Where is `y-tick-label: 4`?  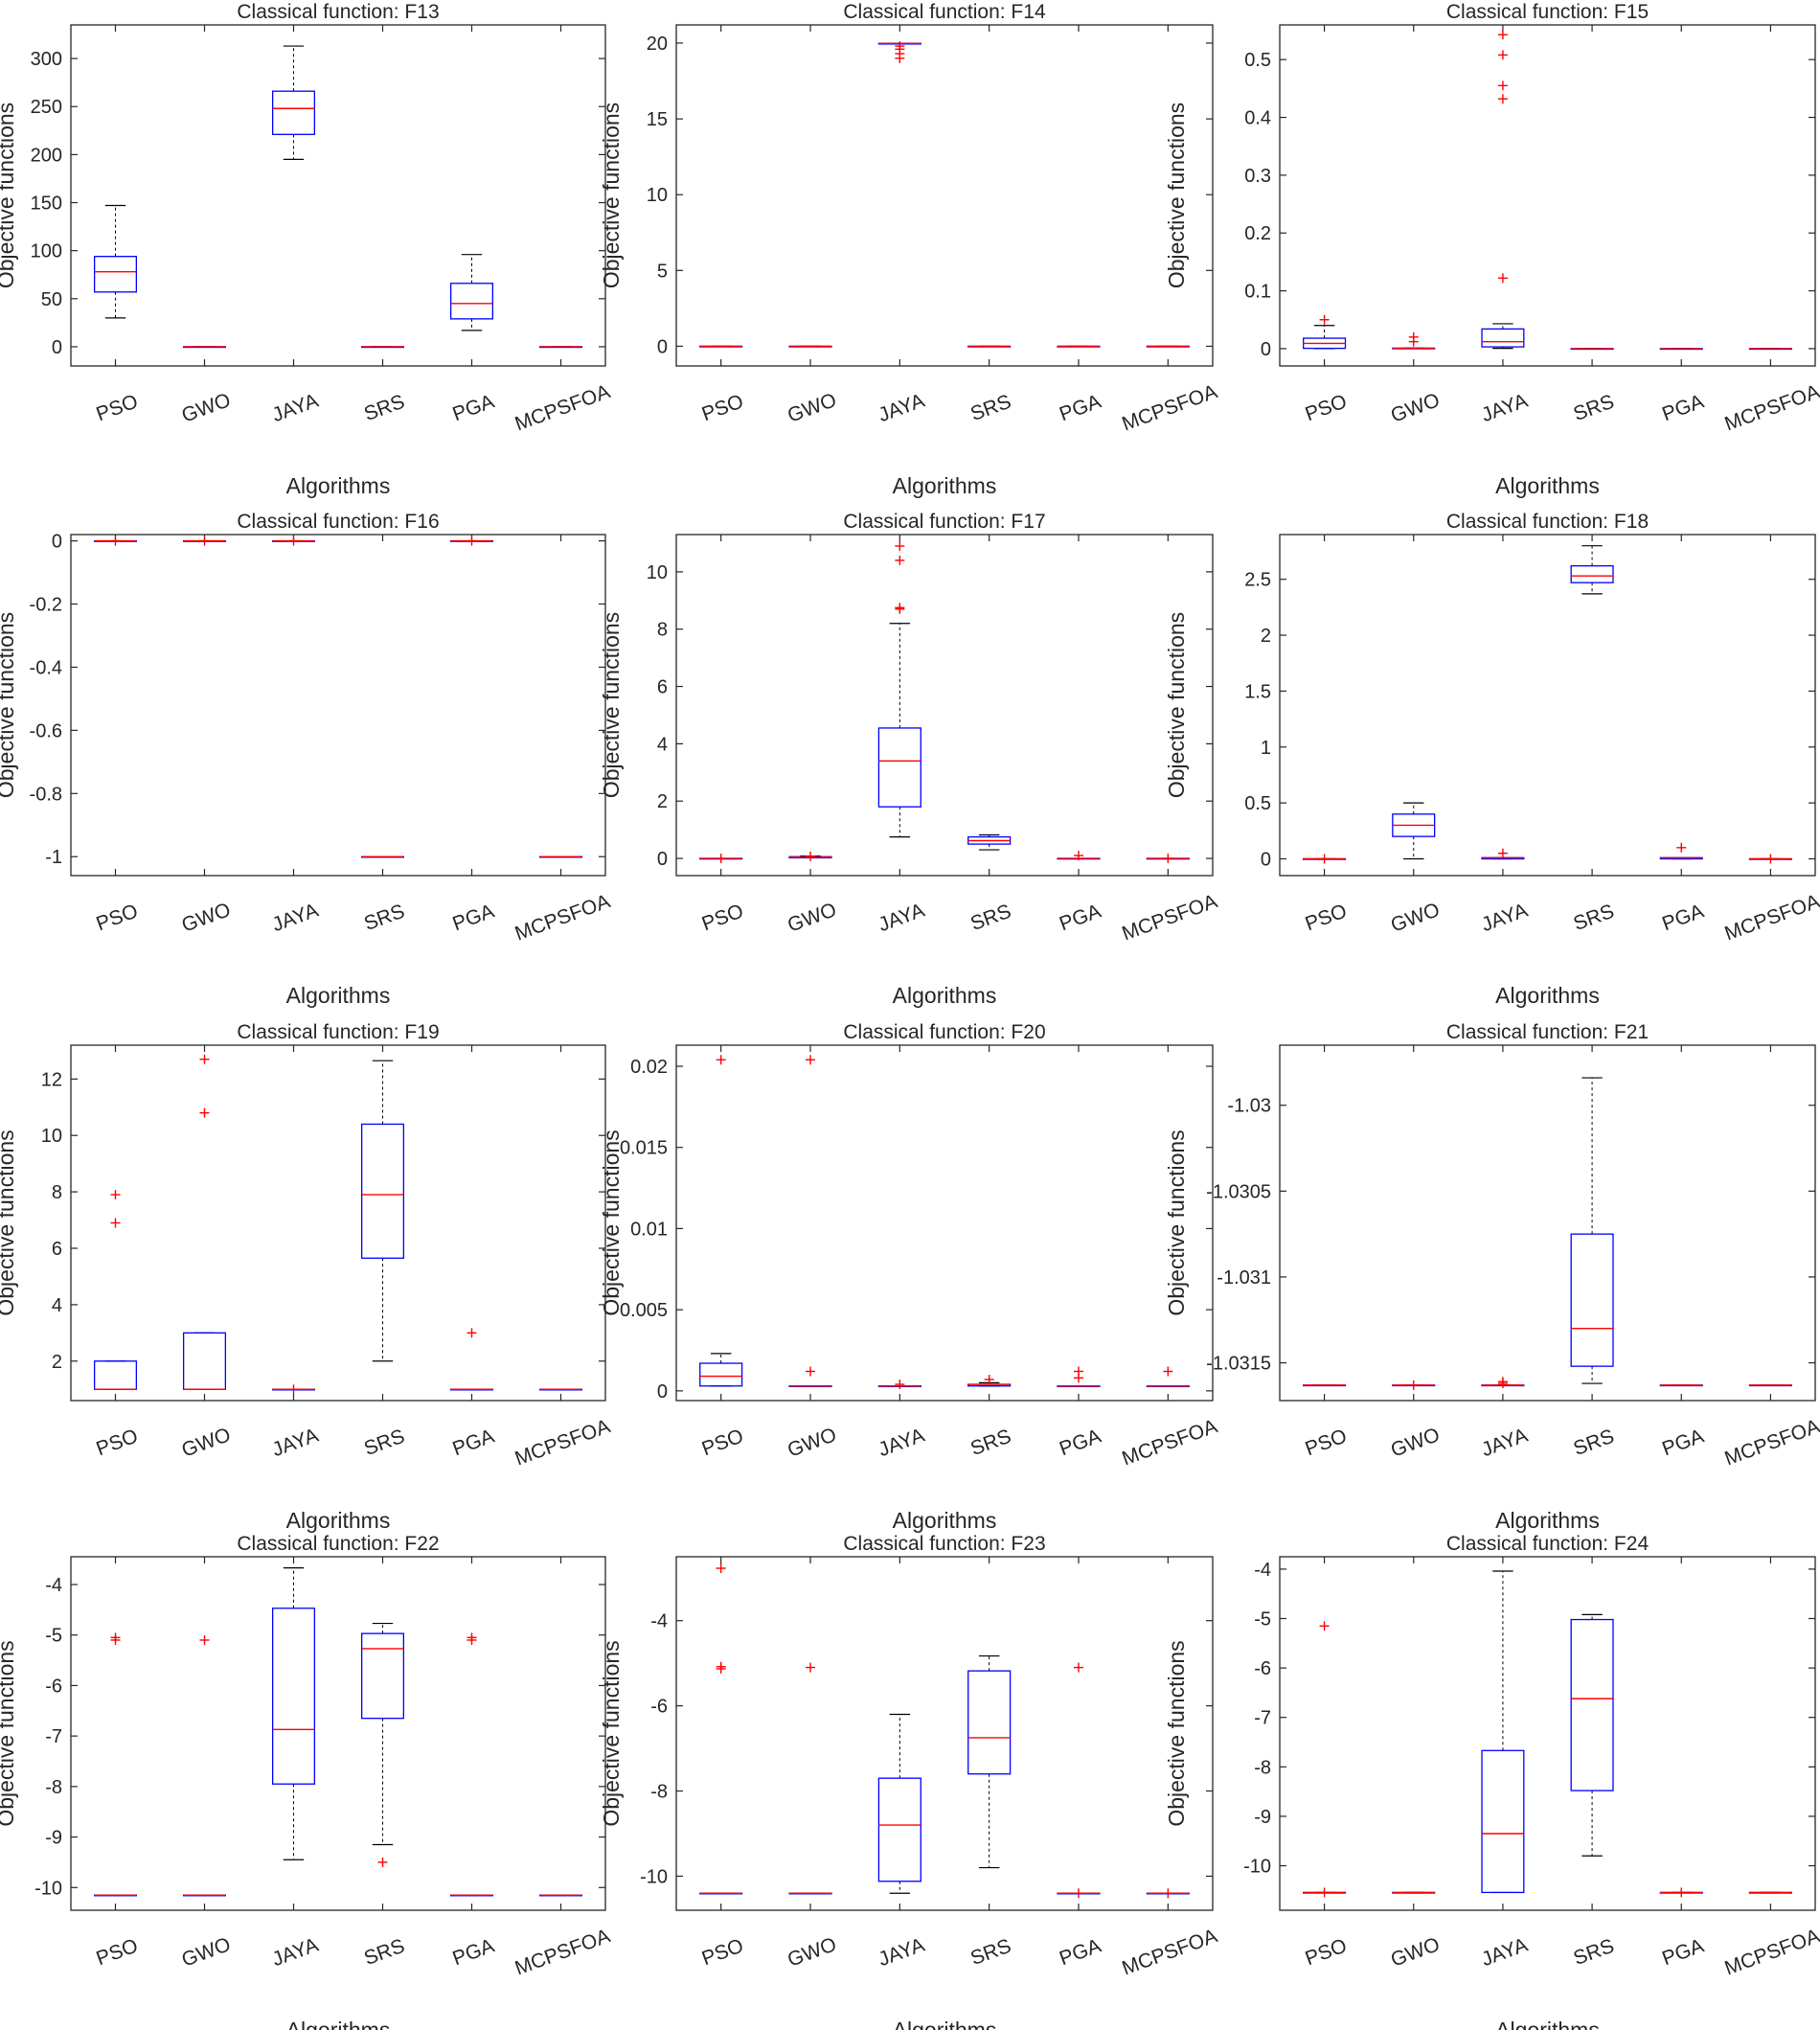 y-tick-label: 4 is located at coordinates (57, 1305).